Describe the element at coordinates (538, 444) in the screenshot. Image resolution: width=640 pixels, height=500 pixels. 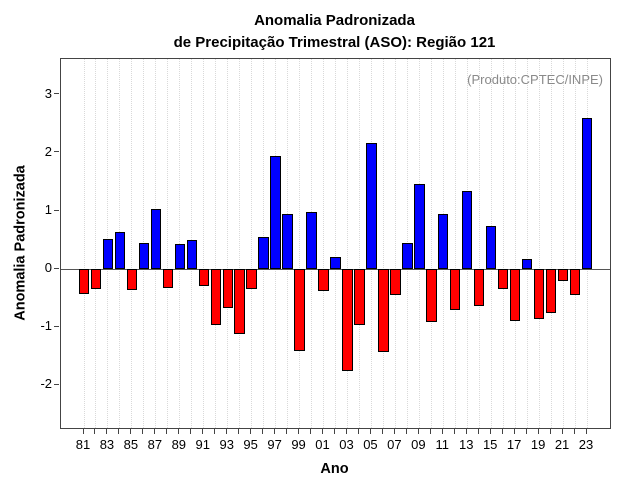
I see `x-tick-label: 19` at that location.